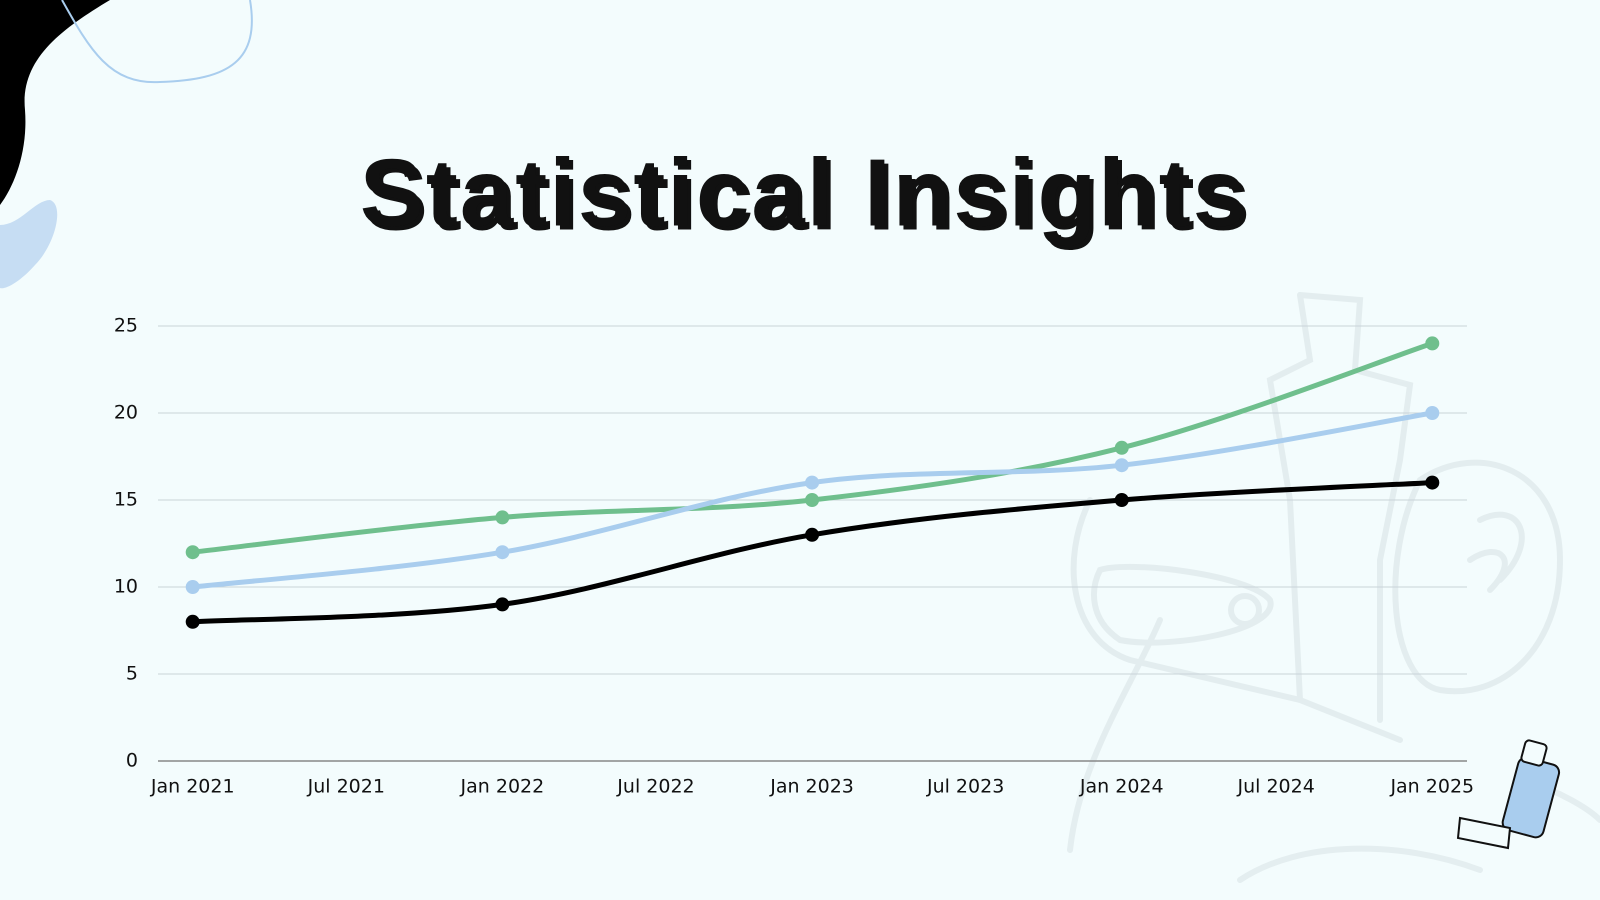 The width and height of the screenshot is (1600, 900). I want to click on y-tick-label: 10, so click(126, 587).